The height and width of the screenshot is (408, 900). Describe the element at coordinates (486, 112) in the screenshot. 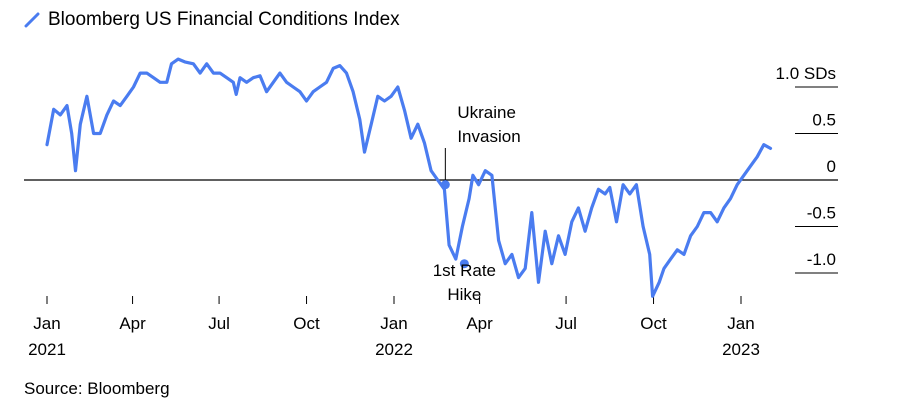

I see `annotation-label-ukraine: Ukraine` at that location.